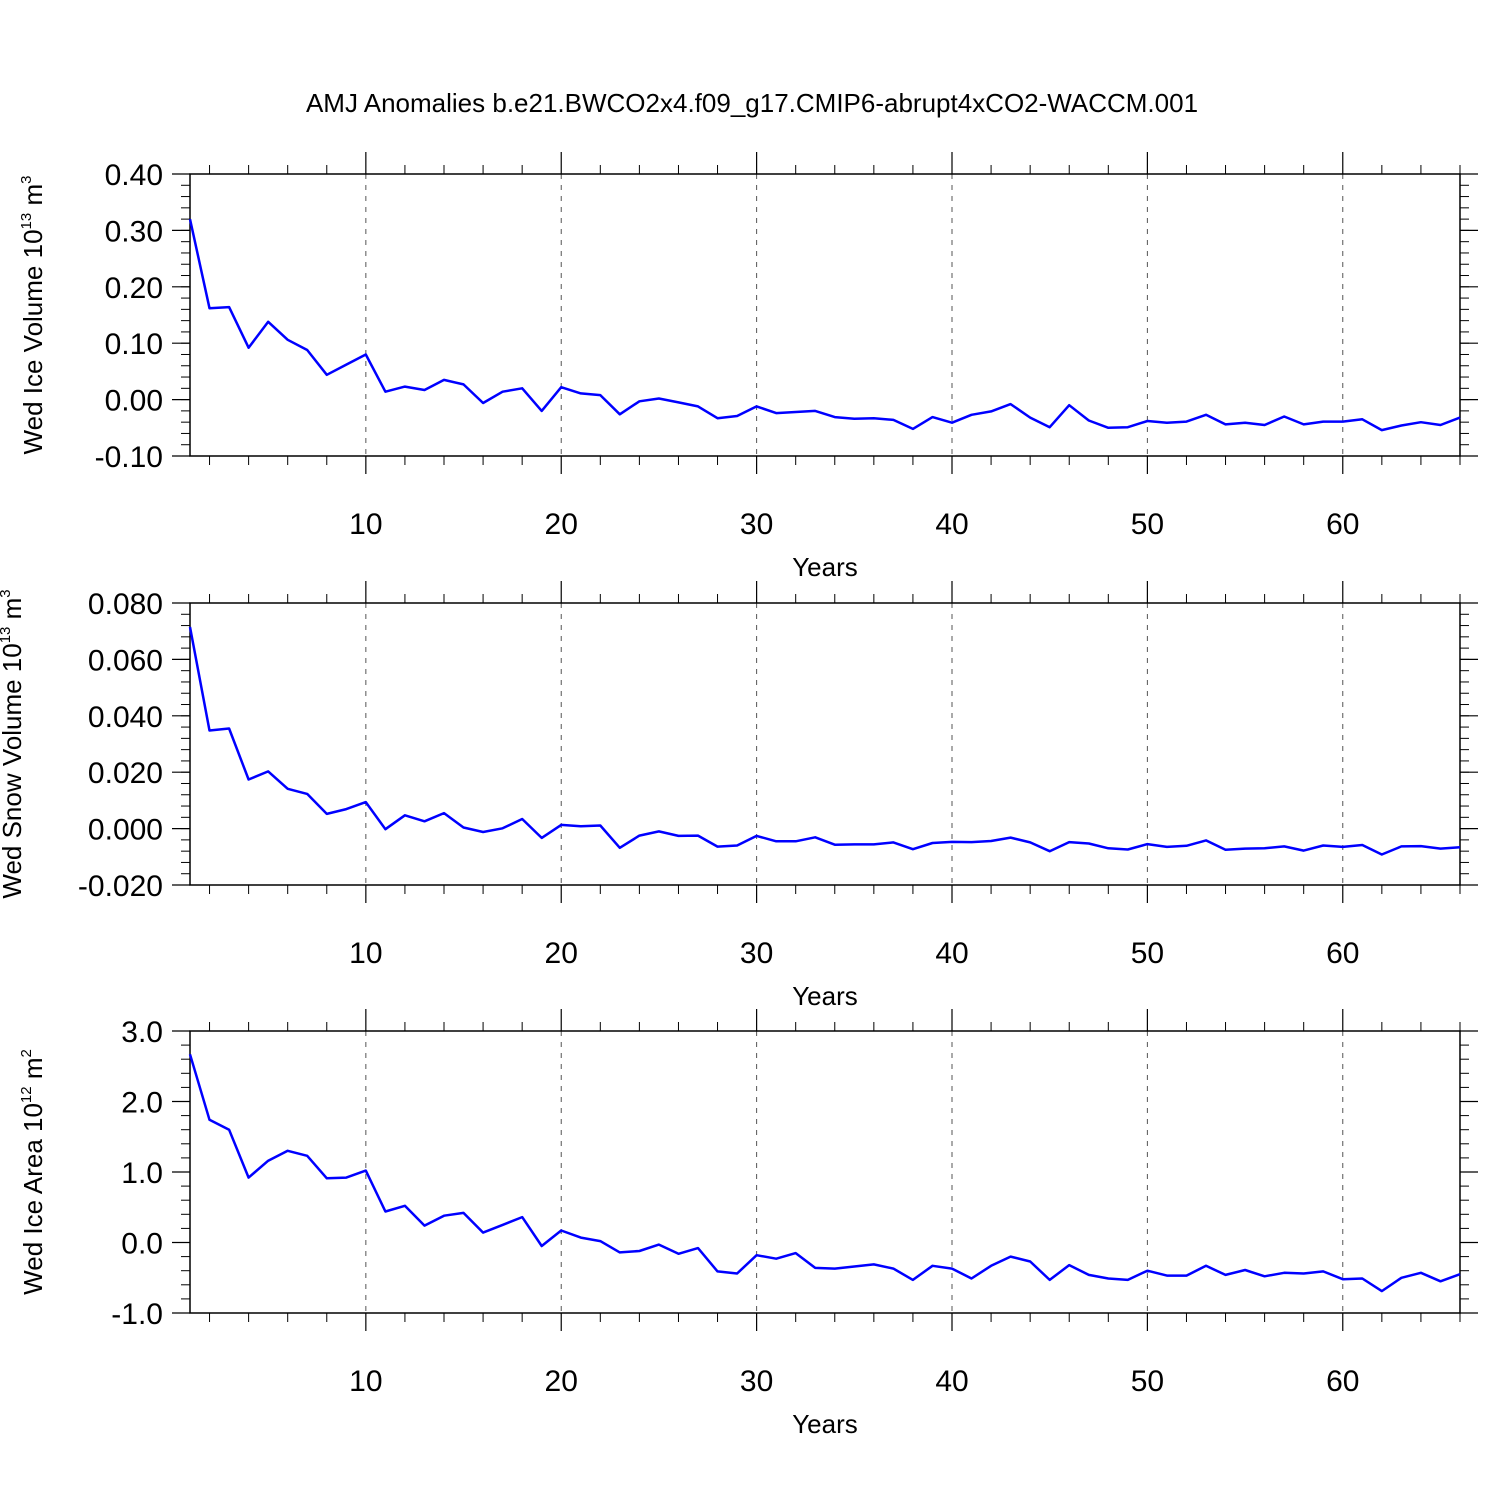  What do you see at coordinates (142, 1032) in the screenshot?
I see `y-tick-label: 3.0` at bounding box center [142, 1032].